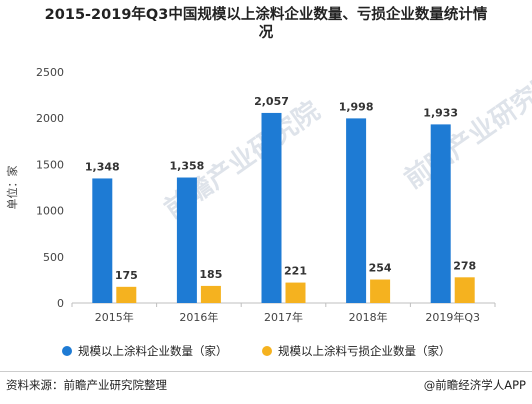 This screenshot has height=404, width=532. I want to click on chart-legend: 规模以上涂料企业数量（家） 规模以上涂料亏损企业数量（家）, so click(266, 352).